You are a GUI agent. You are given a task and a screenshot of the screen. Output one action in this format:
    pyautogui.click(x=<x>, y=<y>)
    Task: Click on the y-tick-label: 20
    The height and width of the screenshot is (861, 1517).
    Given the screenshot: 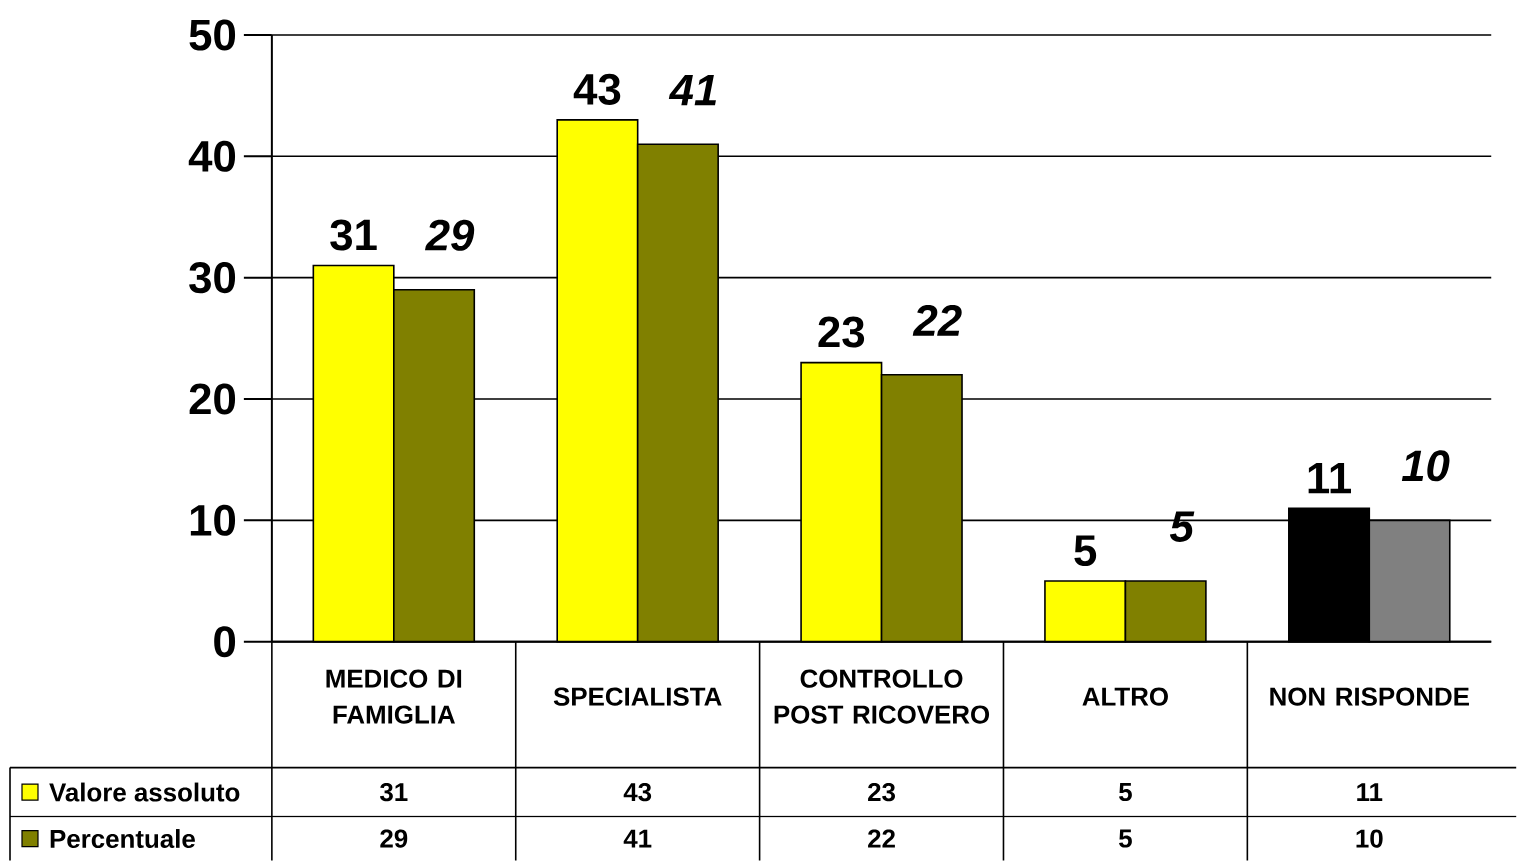 What is the action you would take?
    pyautogui.click(x=212, y=399)
    